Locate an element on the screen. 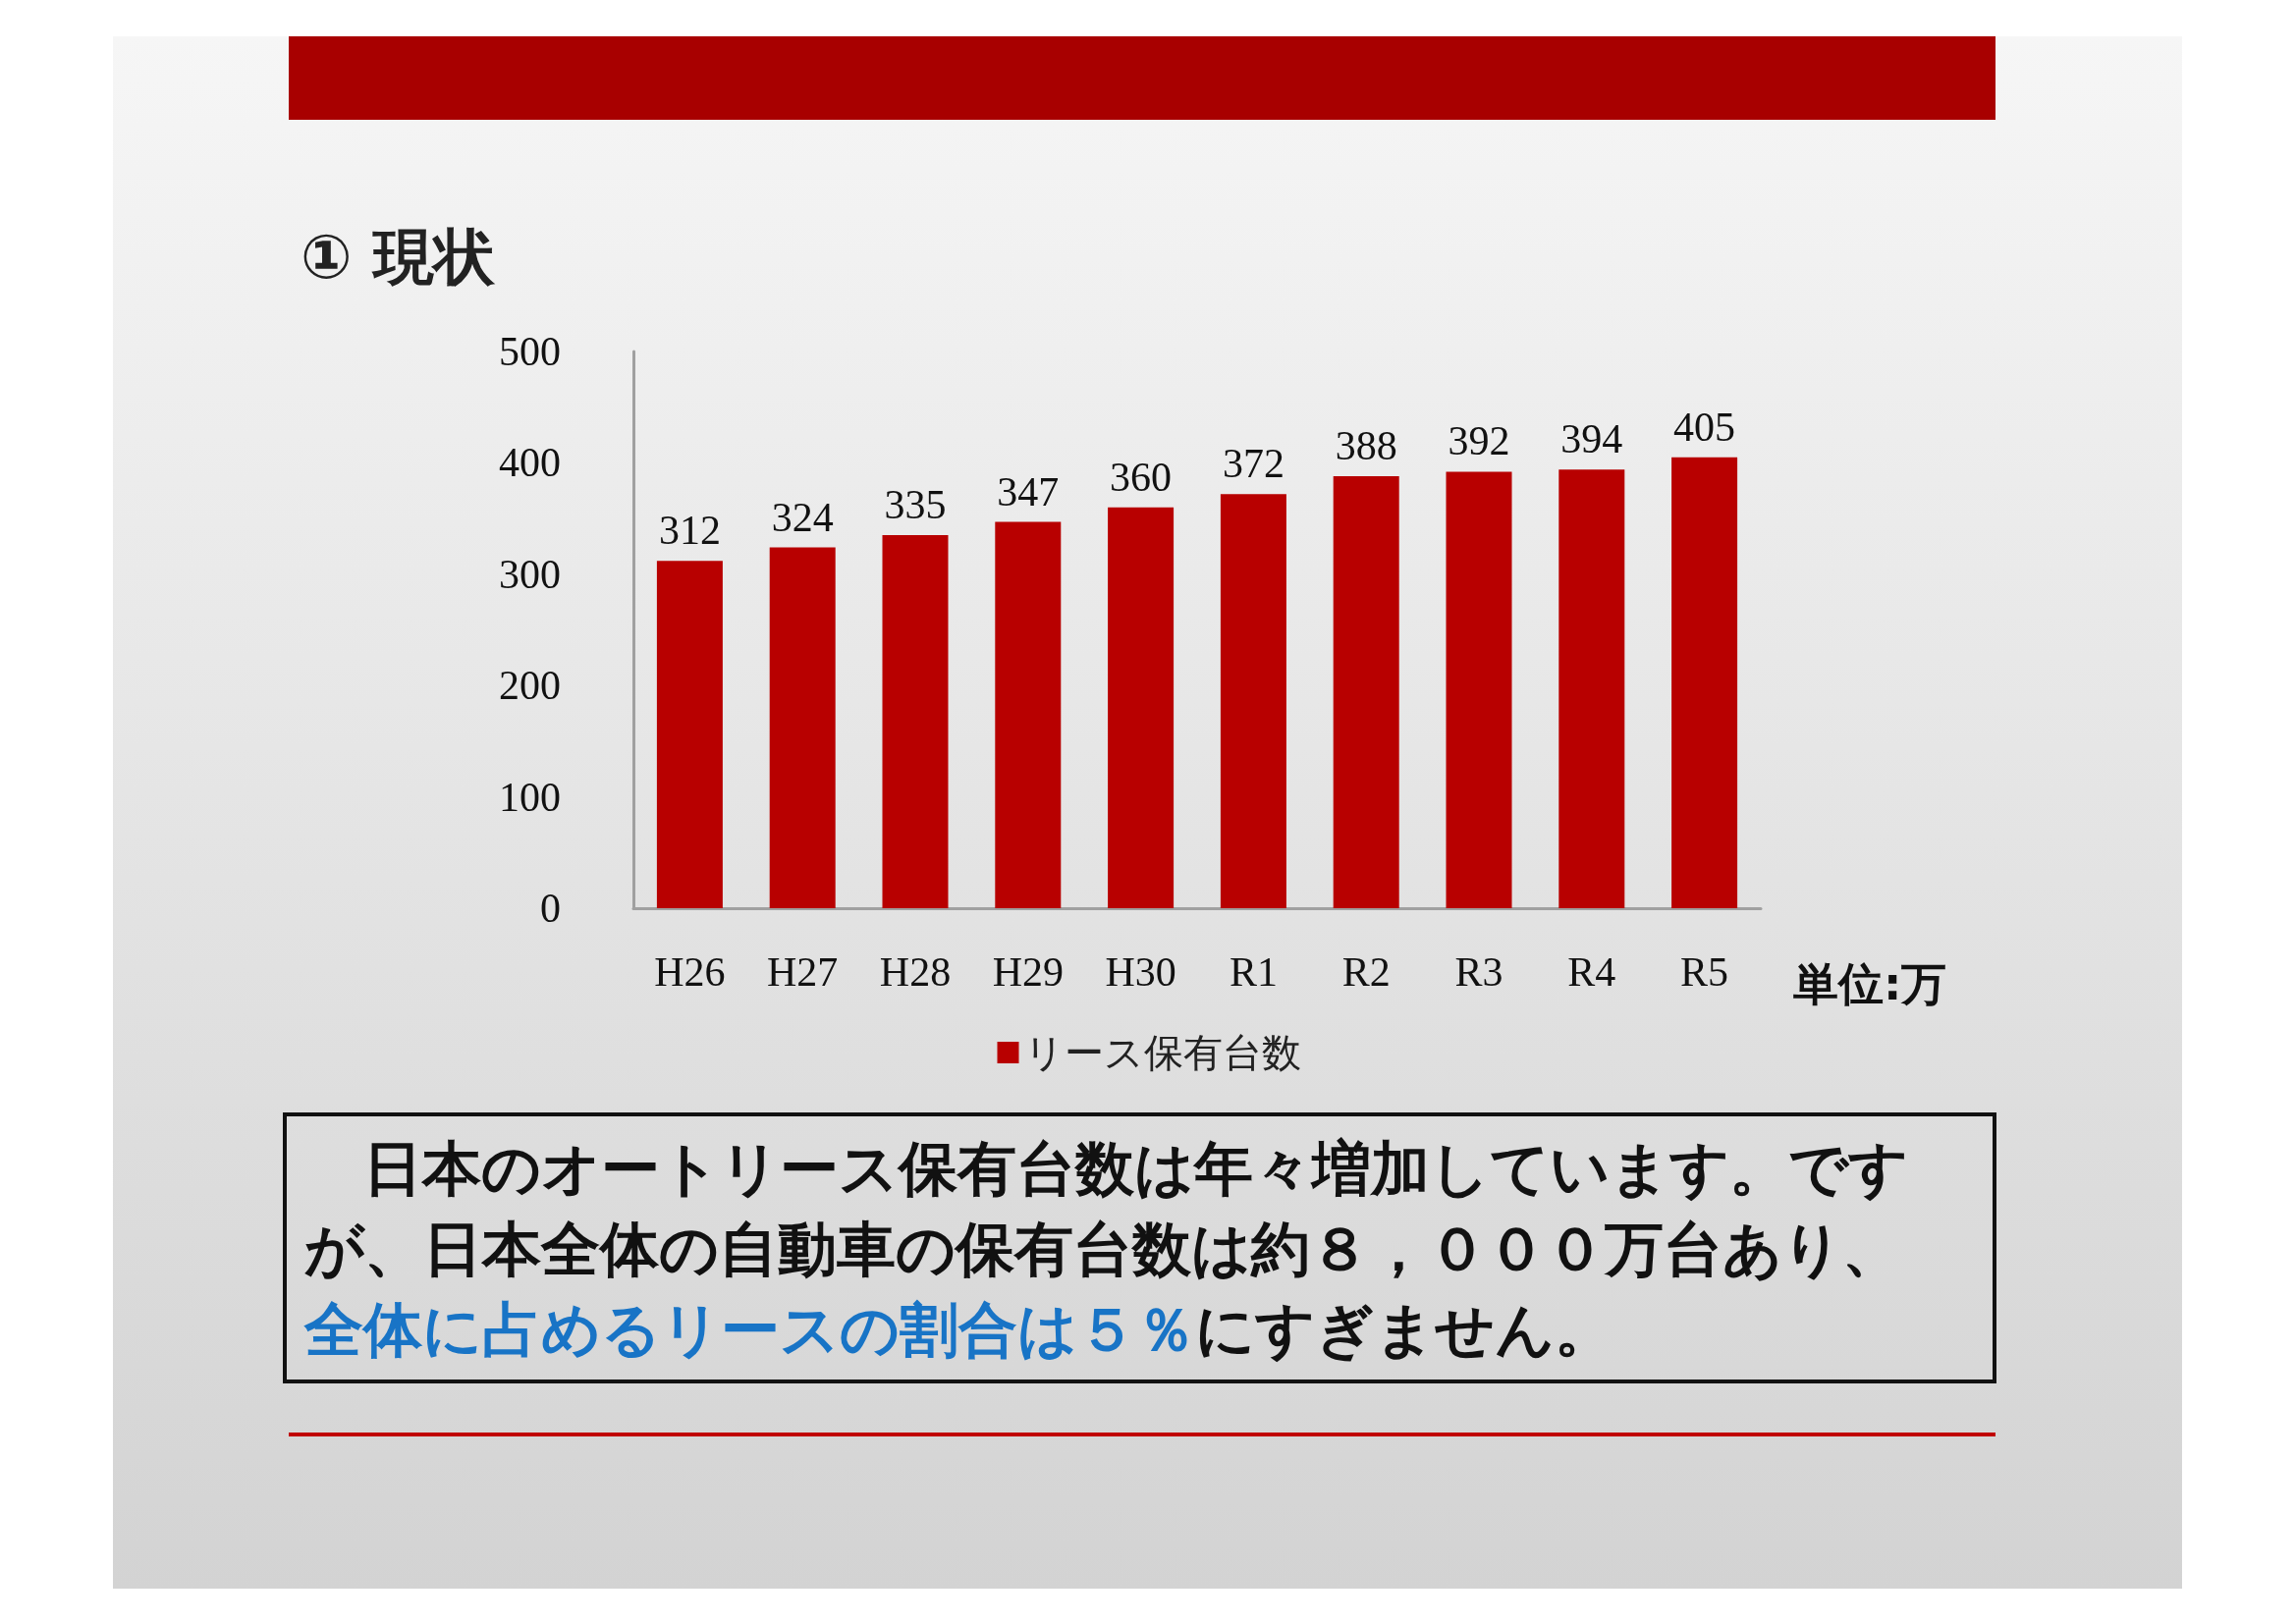 This screenshot has width=2296, height=1623. text: 日本のオートリース保有台数は年々増加しています。ですが、日本全体の自動車の保有台数は約８，０００万台あり、 is located at coordinates (1106, 1208).